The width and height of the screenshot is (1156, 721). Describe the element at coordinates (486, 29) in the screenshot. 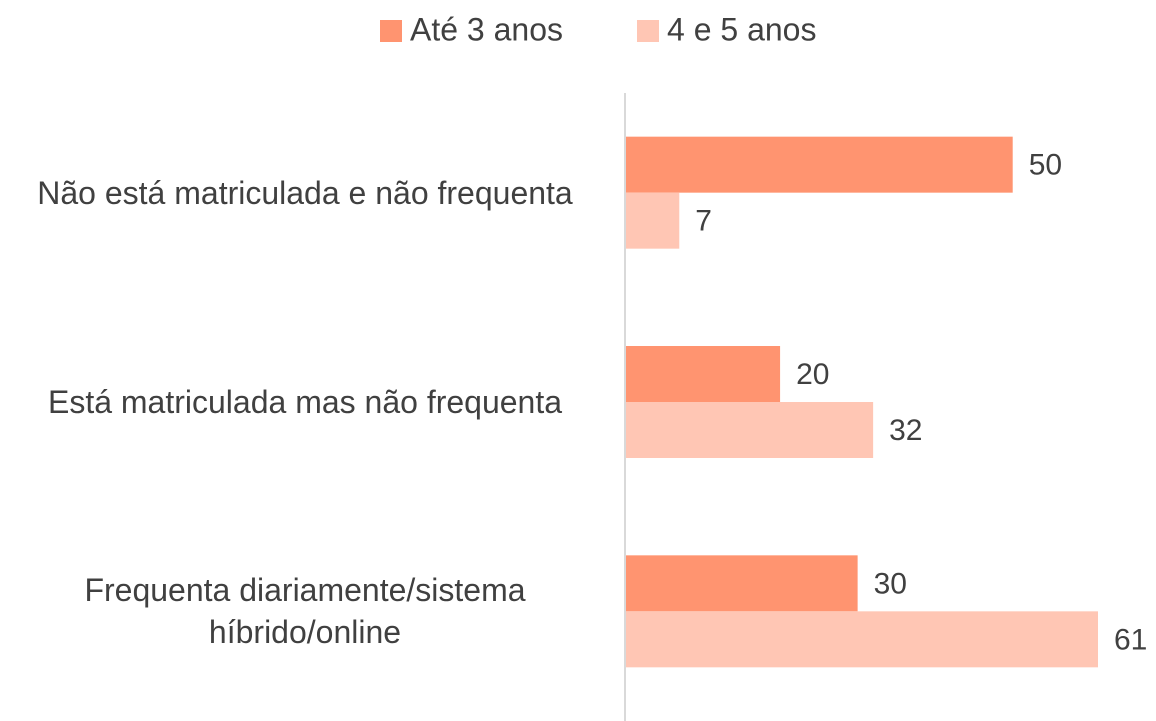

I see `legend-label: Até 3 anos` at that location.